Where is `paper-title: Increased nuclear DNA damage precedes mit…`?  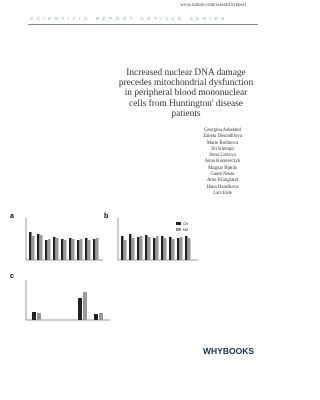
paper-title: Increased nuclear DNA damage precedes mit… is located at coordinates (186, 93).